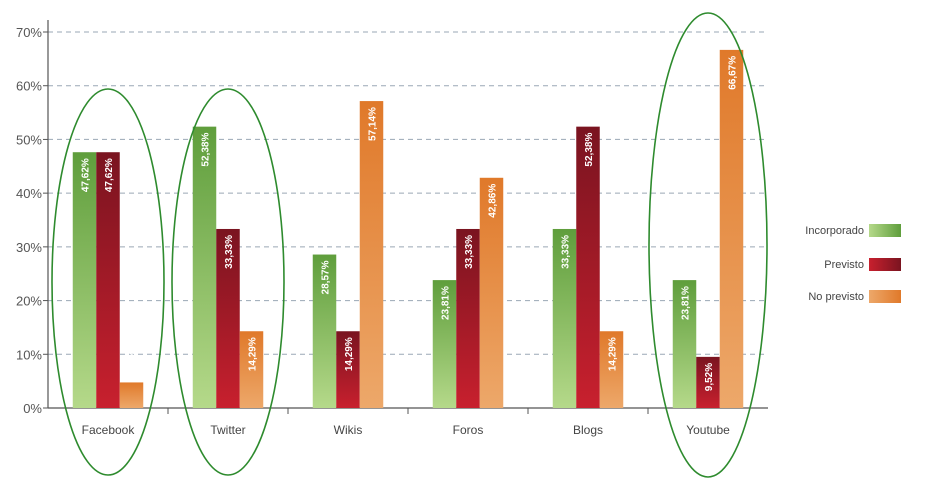  What do you see at coordinates (493, 201) in the screenshot?
I see `data-label: 42,86%` at bounding box center [493, 201].